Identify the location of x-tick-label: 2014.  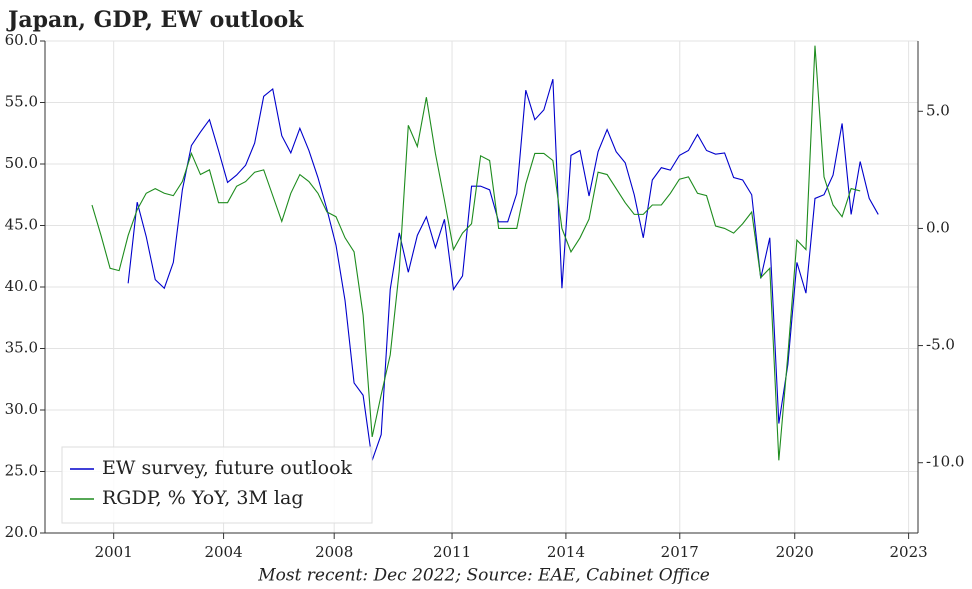
(566, 552).